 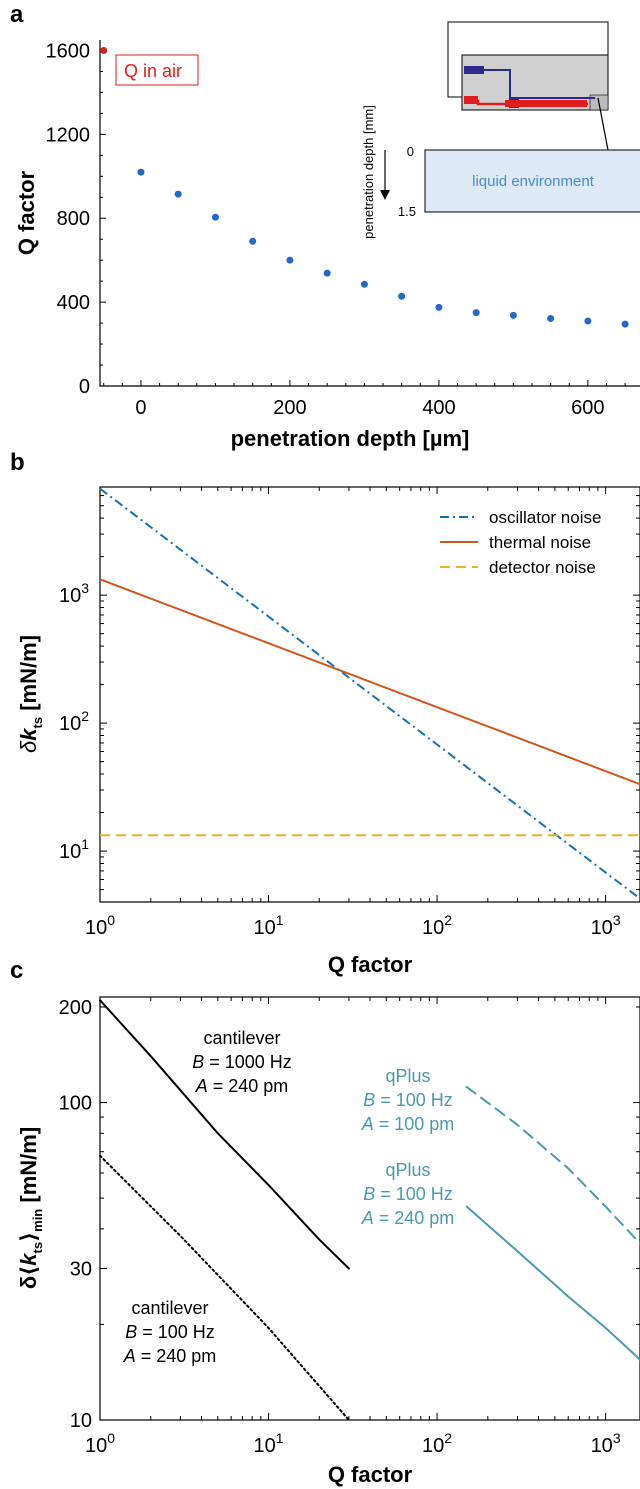 I want to click on inset-arrow-head, so click(x=385, y=195).